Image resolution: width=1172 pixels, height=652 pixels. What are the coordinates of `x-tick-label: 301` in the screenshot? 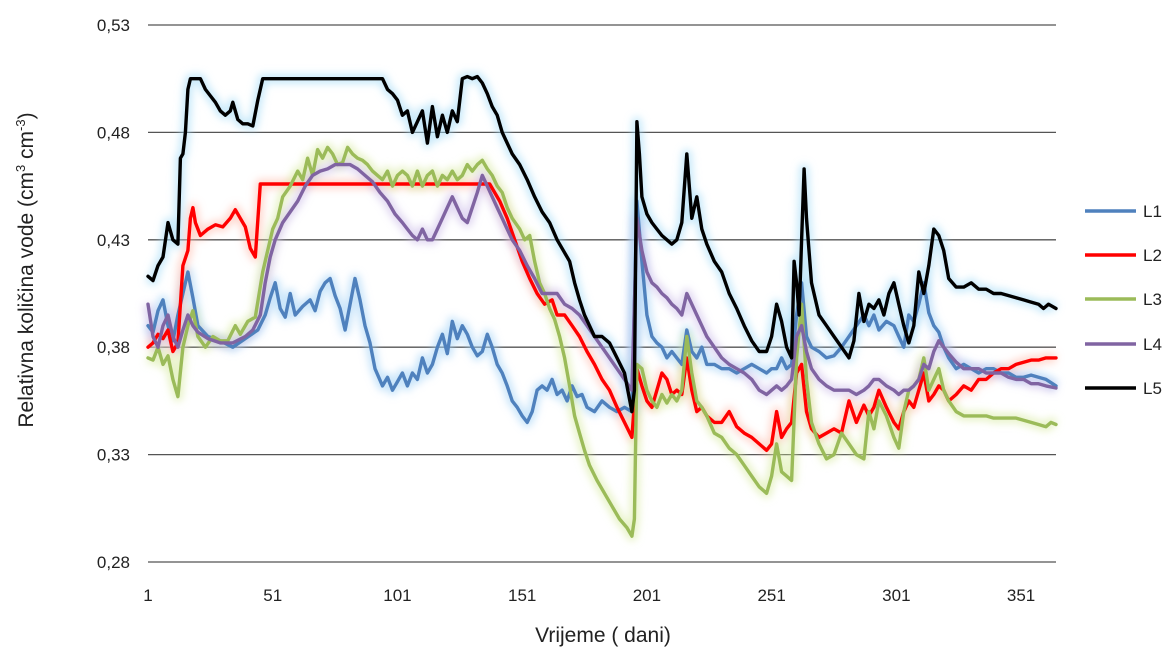 It's located at (896, 595).